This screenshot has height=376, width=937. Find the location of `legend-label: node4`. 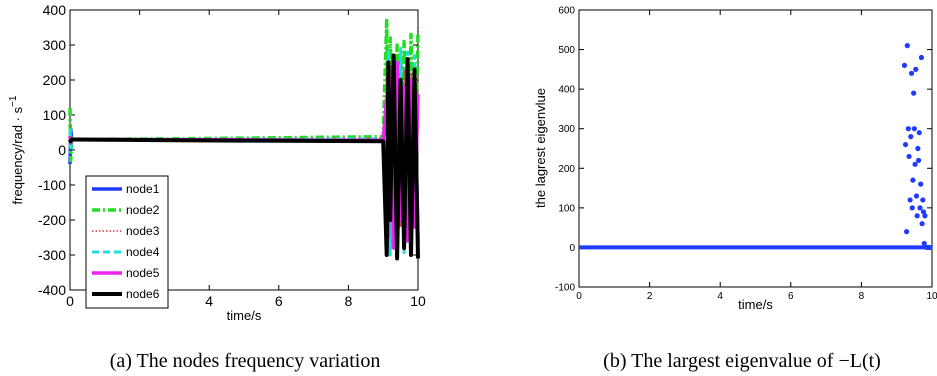

legend-label: node4 is located at coordinates (143, 252).